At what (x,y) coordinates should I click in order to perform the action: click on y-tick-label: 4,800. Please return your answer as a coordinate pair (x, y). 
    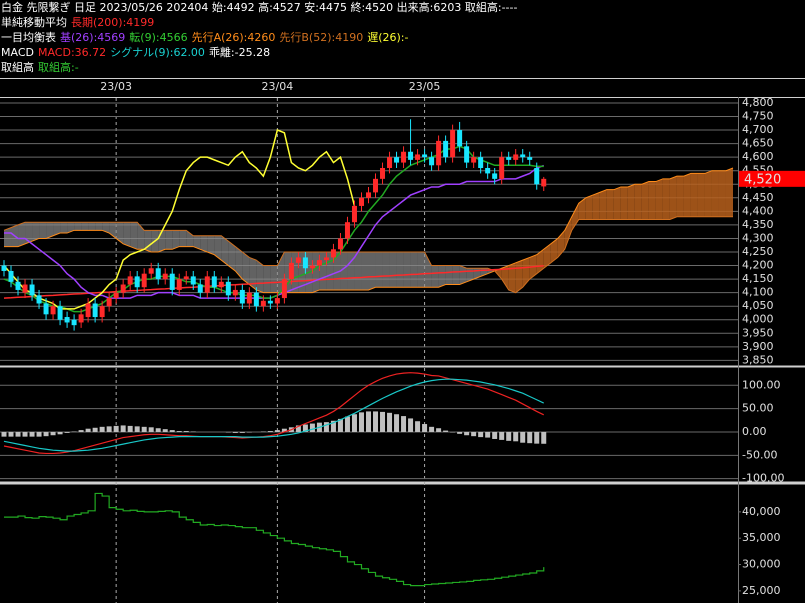
    Looking at the image, I should click on (758, 102).